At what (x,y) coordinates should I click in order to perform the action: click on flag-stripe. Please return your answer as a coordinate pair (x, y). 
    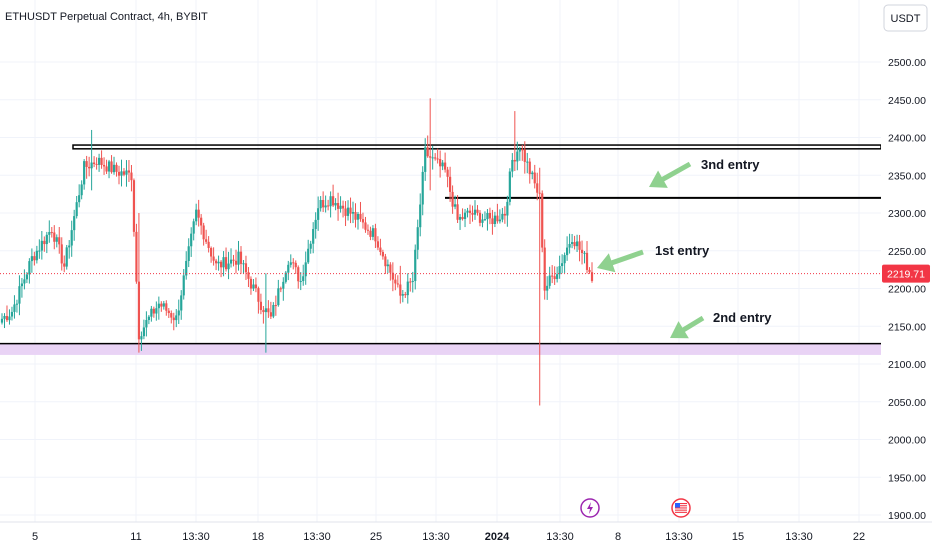
    Looking at the image, I should click on (681, 512).